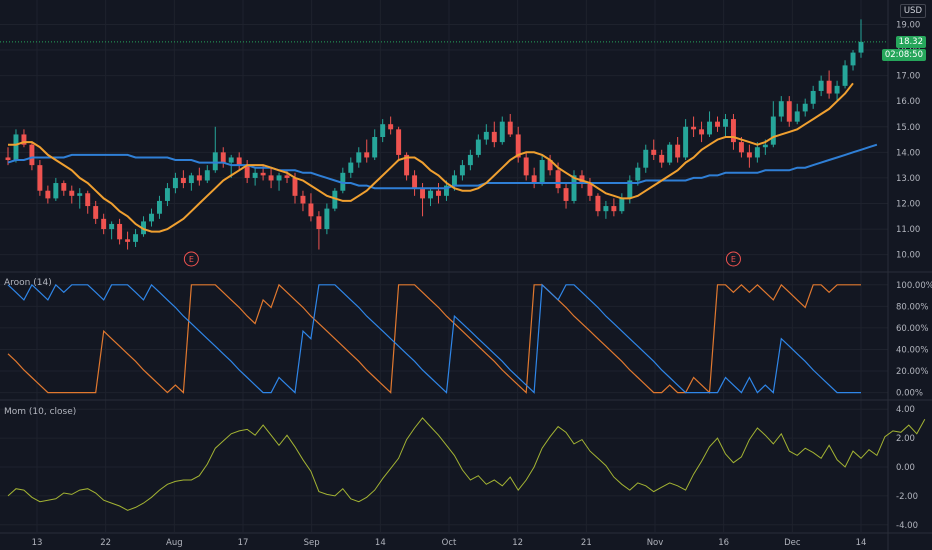  What do you see at coordinates (37, 543) in the screenshot?
I see `x-tick-label: 13` at bounding box center [37, 543].